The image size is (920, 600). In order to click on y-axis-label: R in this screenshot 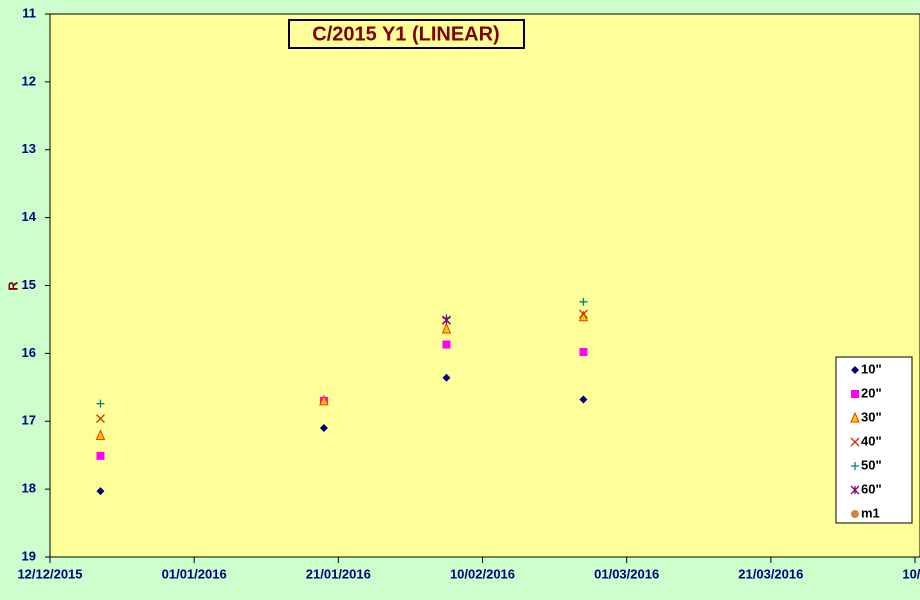, I will do `click(12, 286)`.